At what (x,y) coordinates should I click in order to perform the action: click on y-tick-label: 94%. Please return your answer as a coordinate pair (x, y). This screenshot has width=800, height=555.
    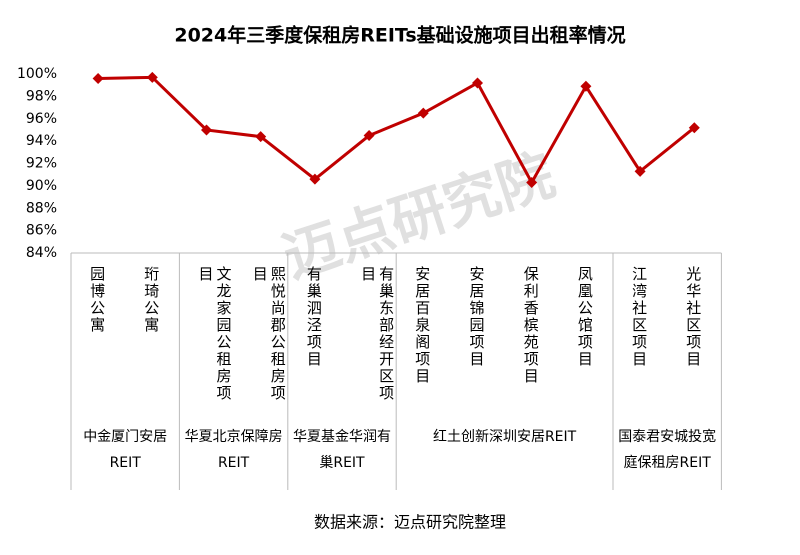
    Looking at the image, I should click on (41, 141).